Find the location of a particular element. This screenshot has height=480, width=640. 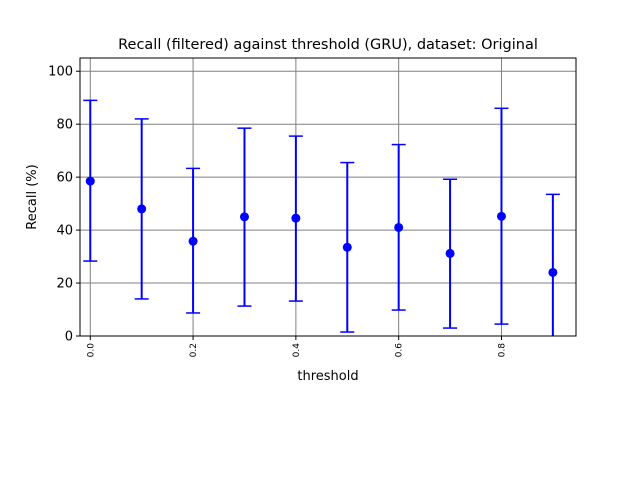

y-tick-label: 80 is located at coordinates (64, 125).